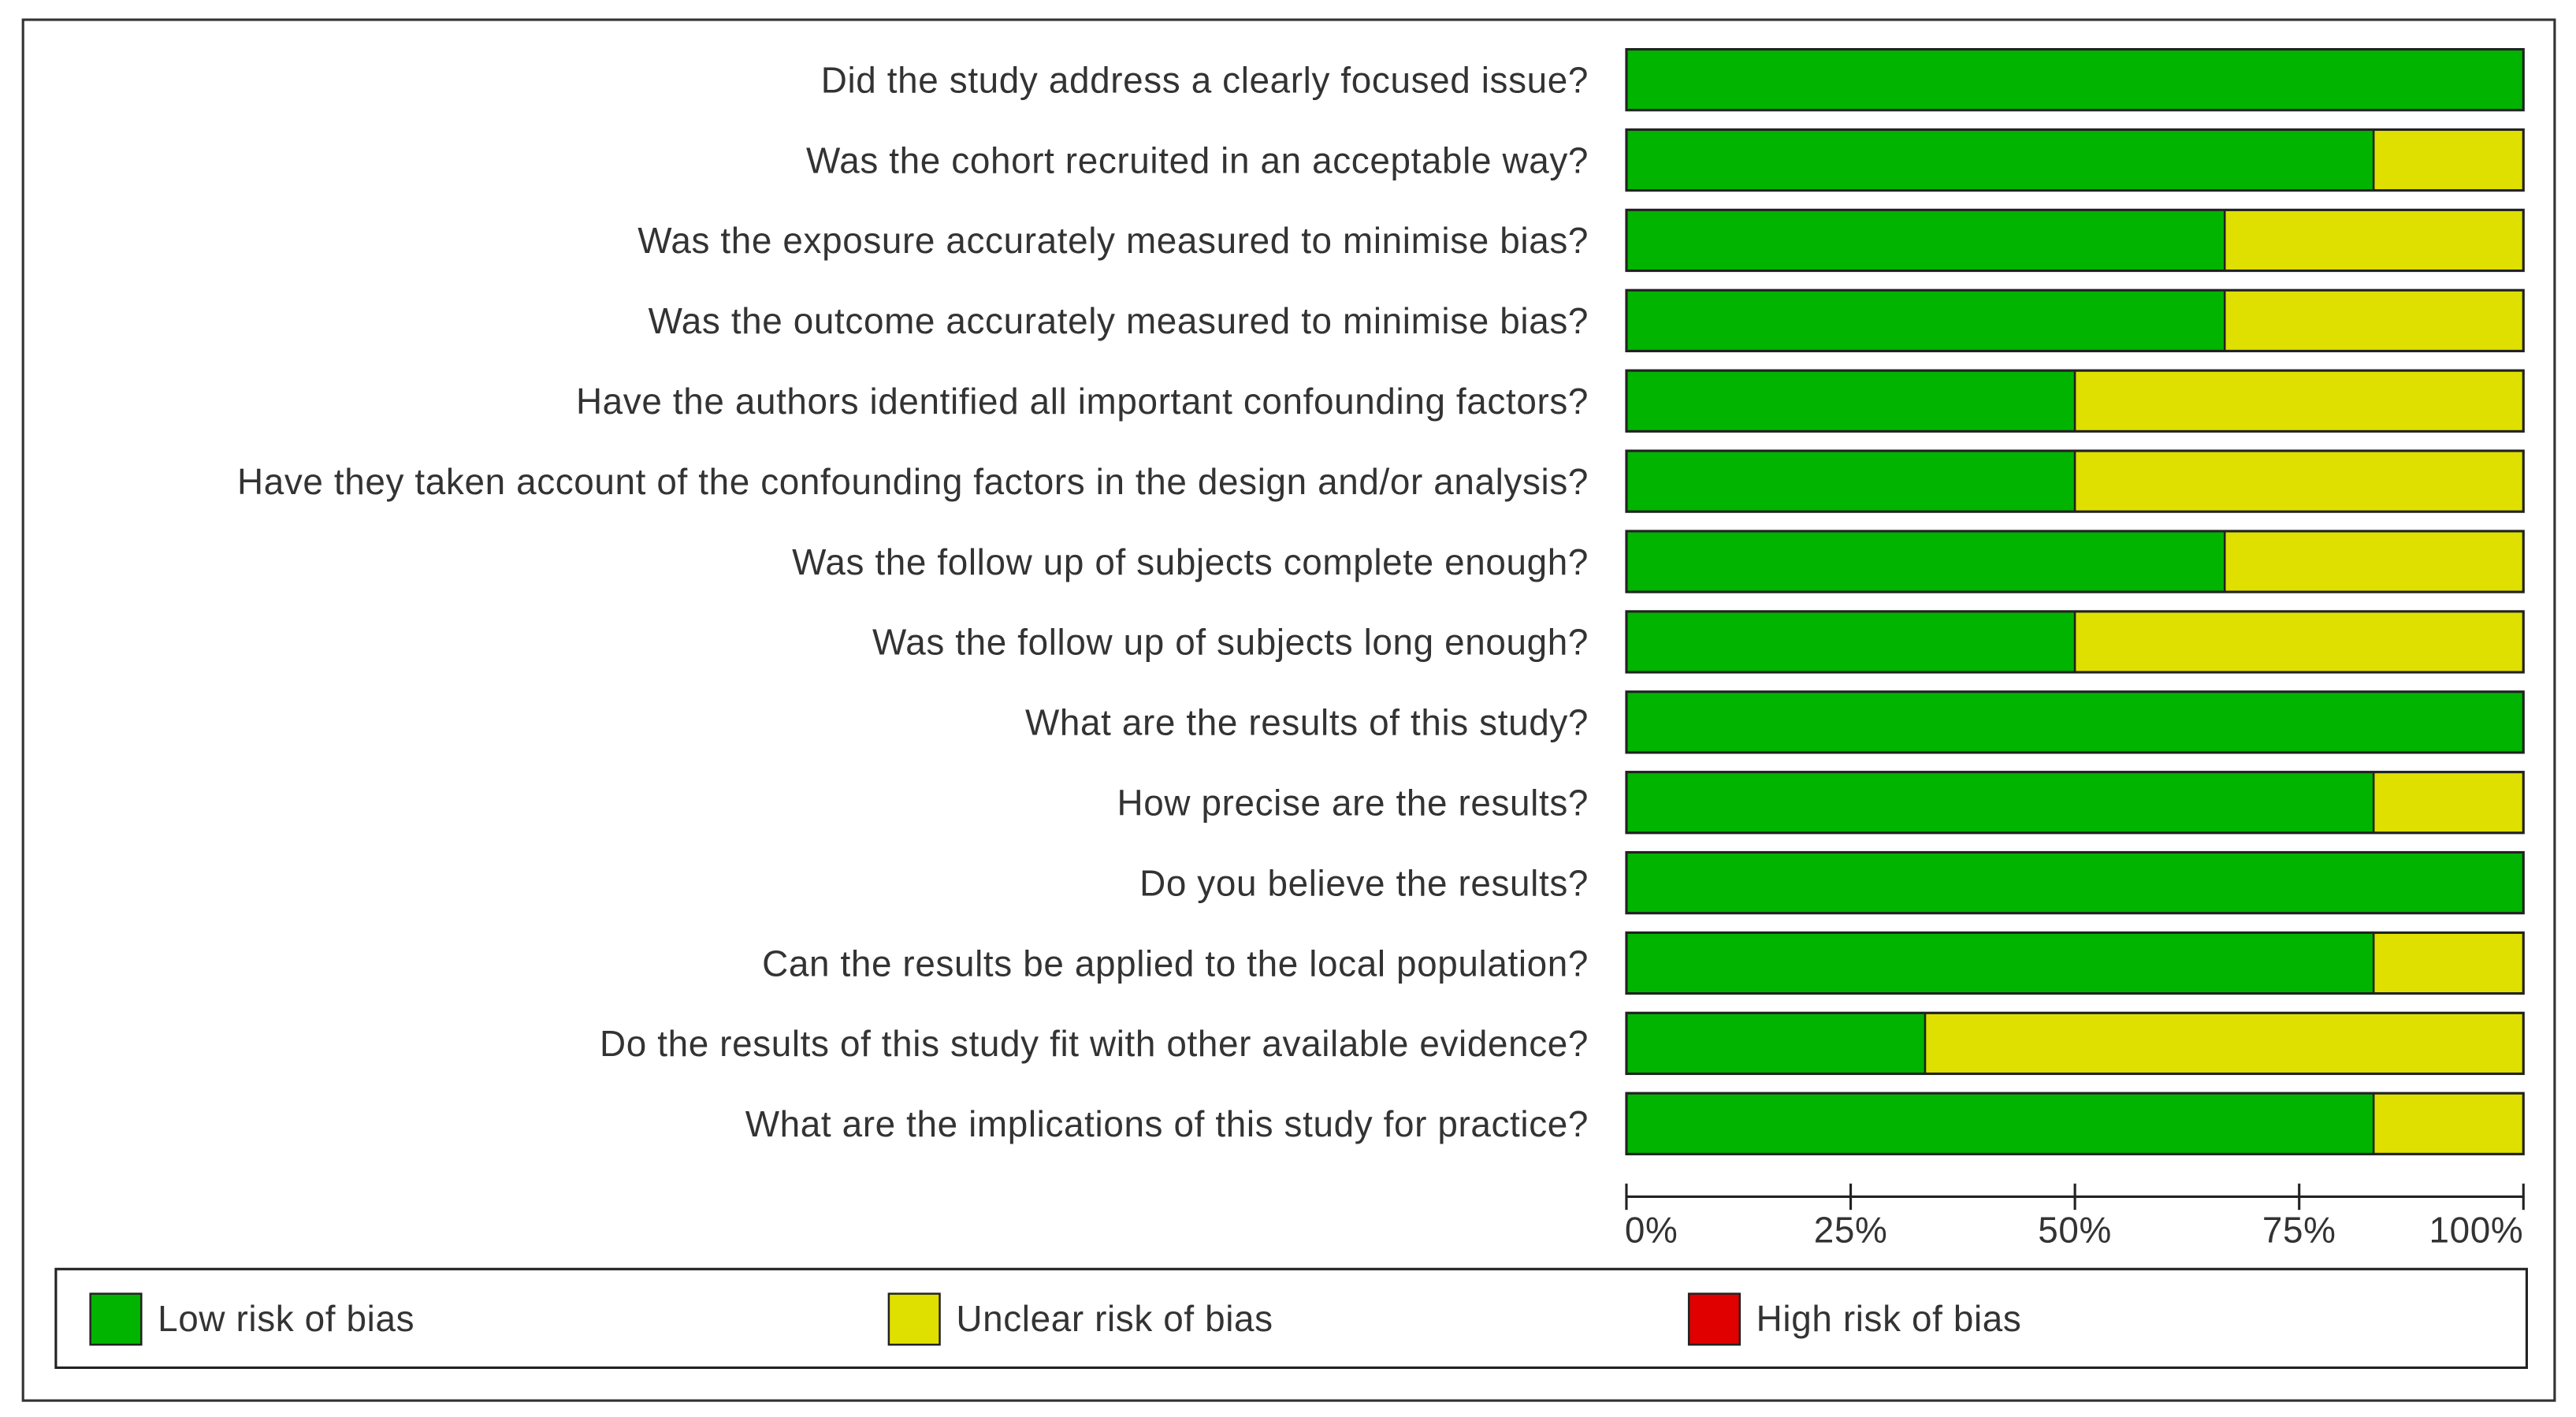 The height and width of the screenshot is (1417, 2576). Describe the element at coordinates (1307, 722) in the screenshot. I see `category-label: What are the results of this study?` at that location.